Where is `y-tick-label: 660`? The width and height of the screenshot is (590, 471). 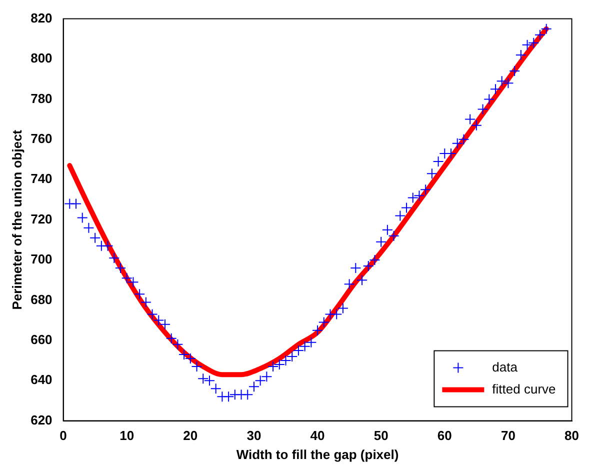 y-tick-label: 660 is located at coordinates (41, 339).